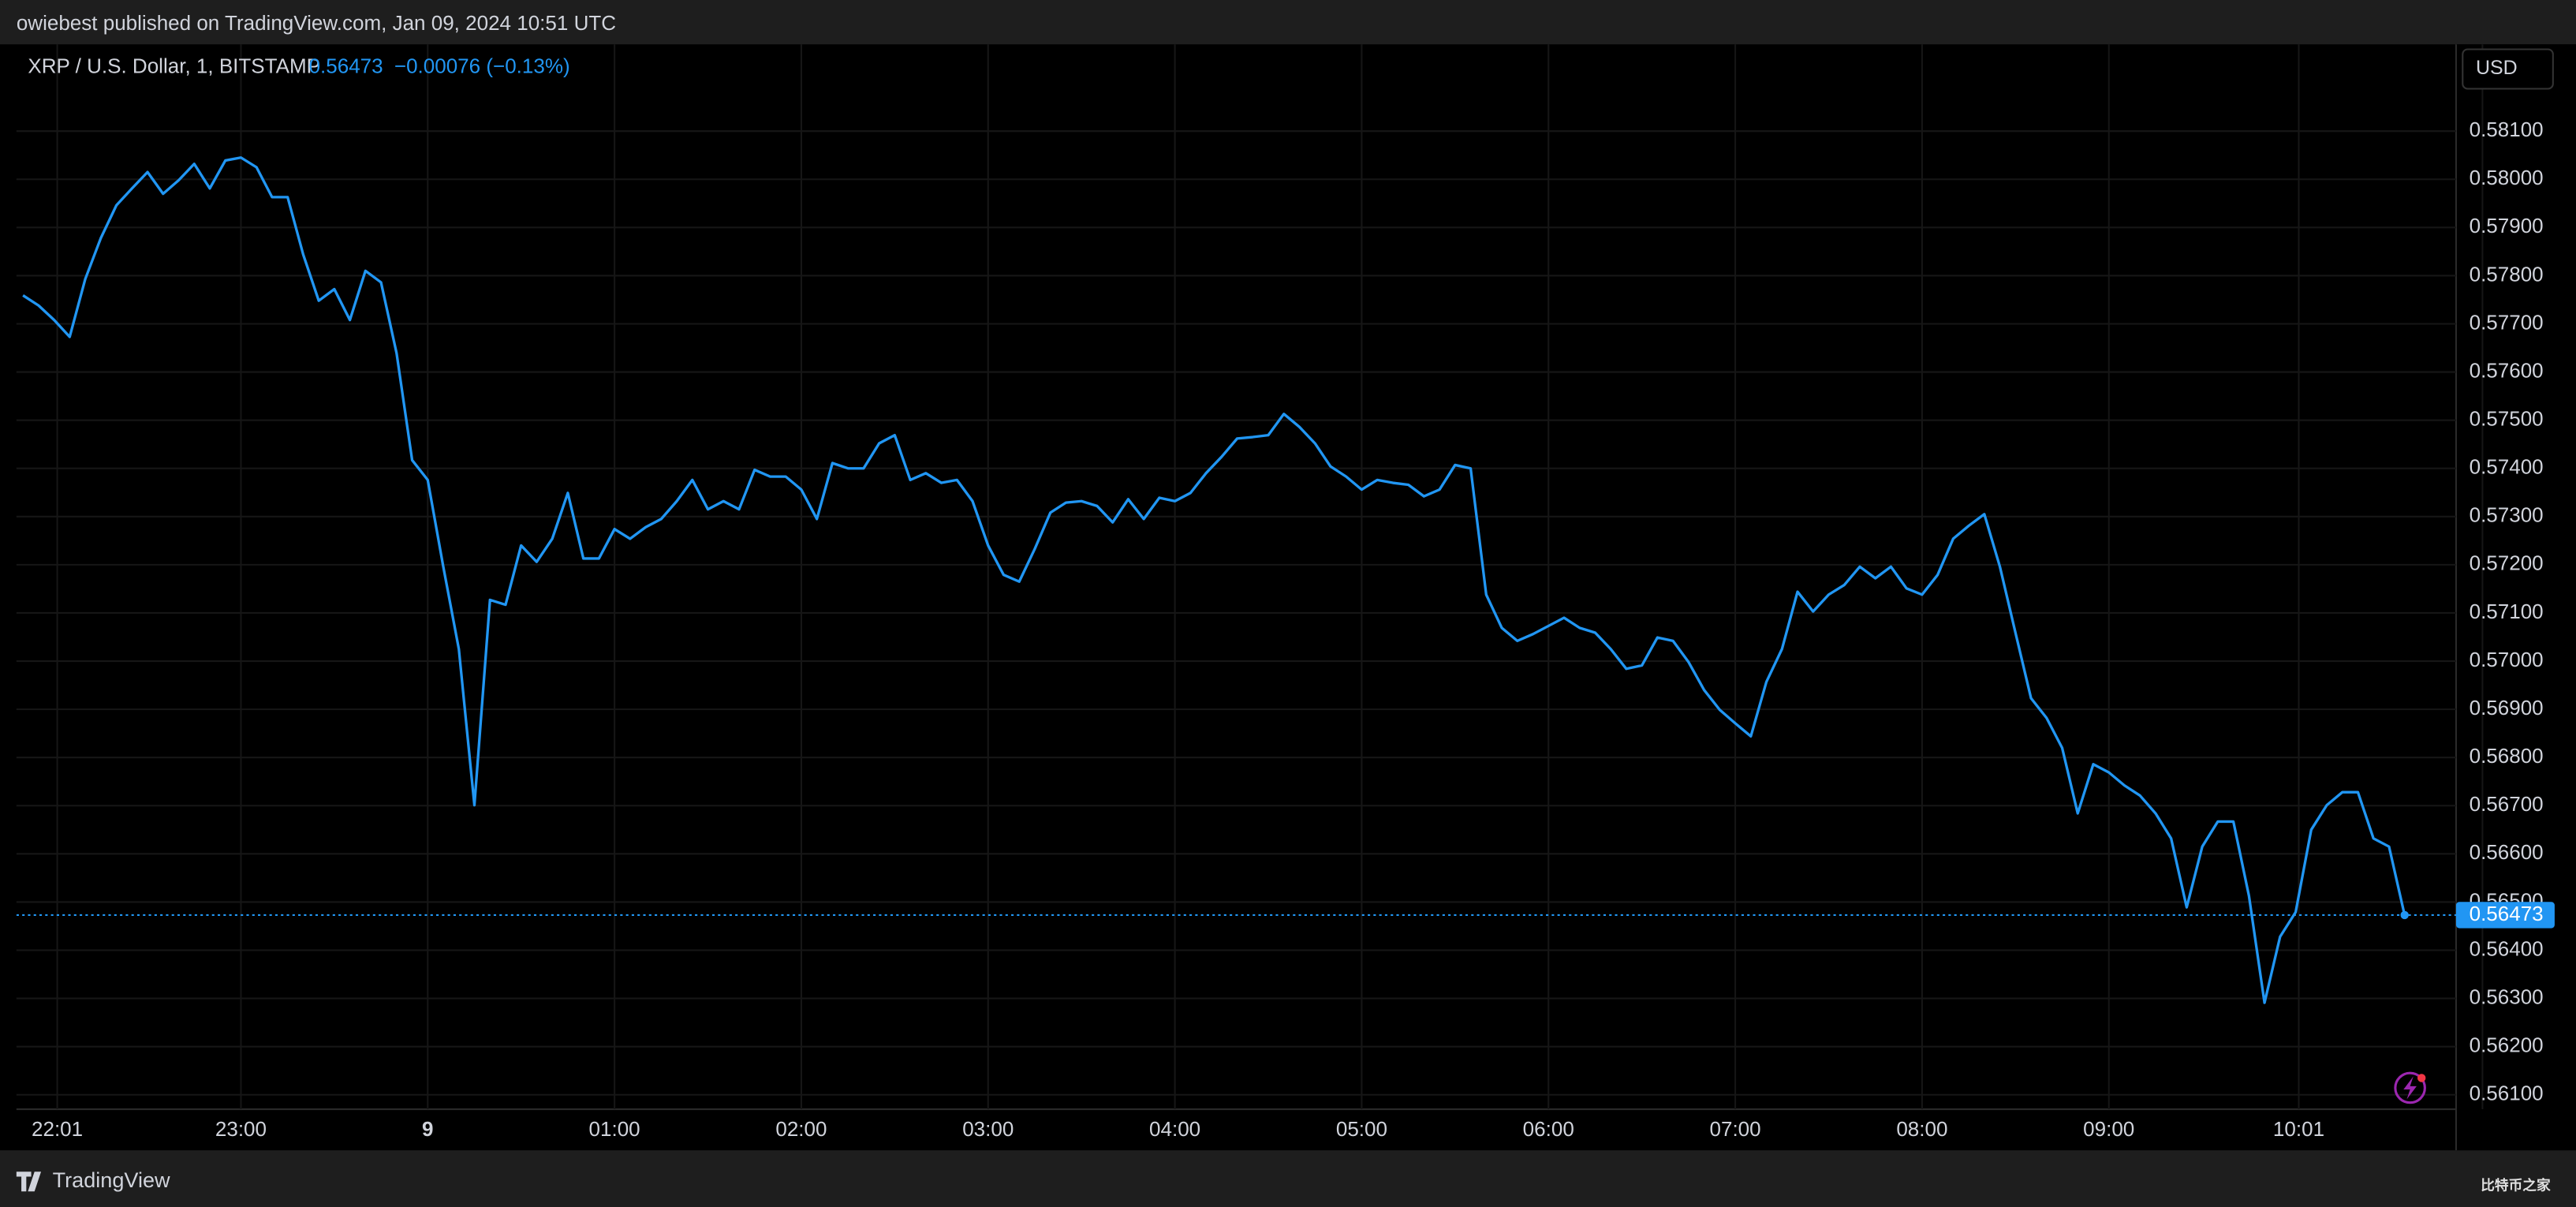 This screenshot has height=1207, width=2576. What do you see at coordinates (2507, 852) in the screenshot?
I see `y-tick-label: 0.56600` at bounding box center [2507, 852].